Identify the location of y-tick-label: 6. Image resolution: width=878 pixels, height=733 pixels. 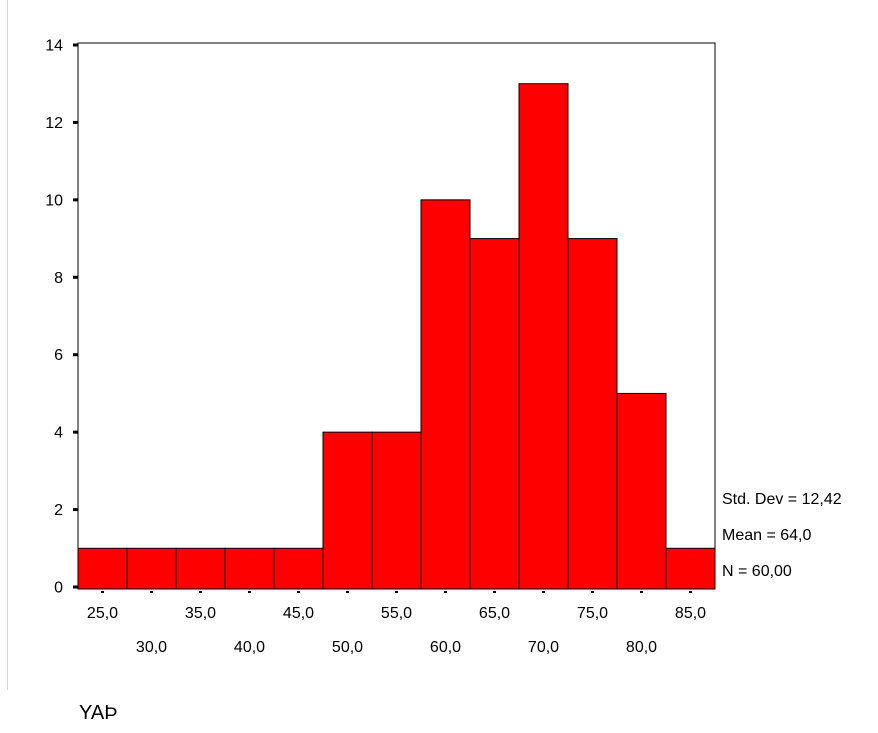
(58, 355).